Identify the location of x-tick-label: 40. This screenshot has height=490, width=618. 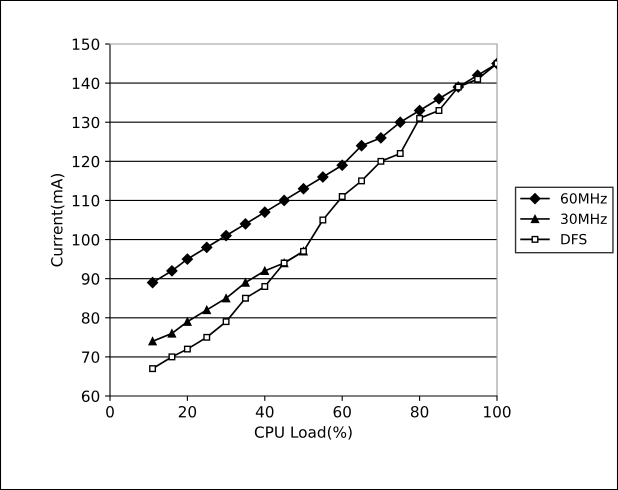
(265, 412).